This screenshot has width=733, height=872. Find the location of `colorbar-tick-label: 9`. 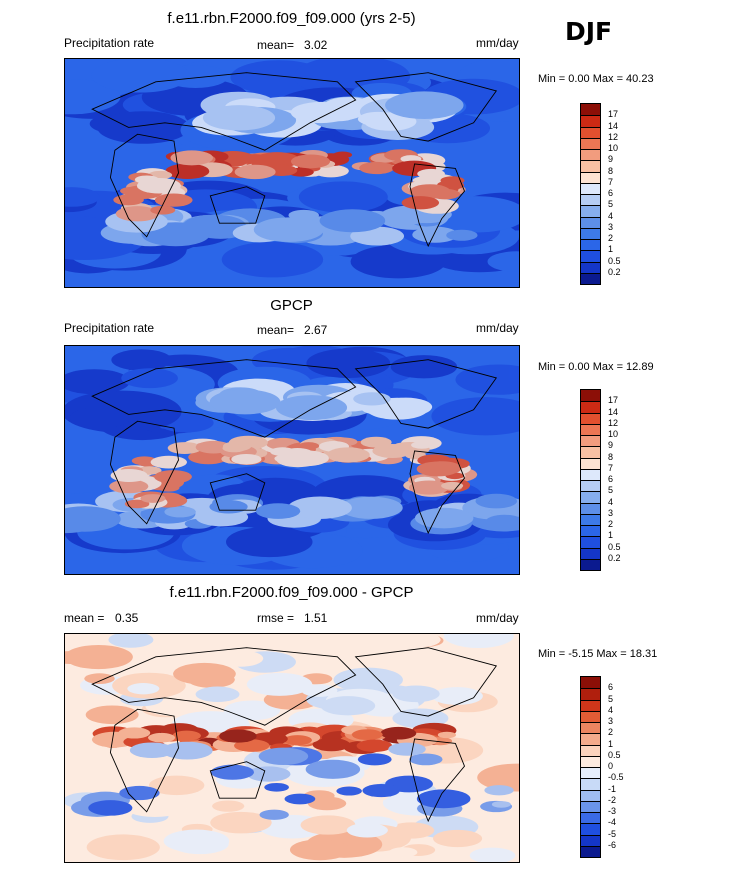

colorbar-tick-label: 9 is located at coordinates (611, 445).